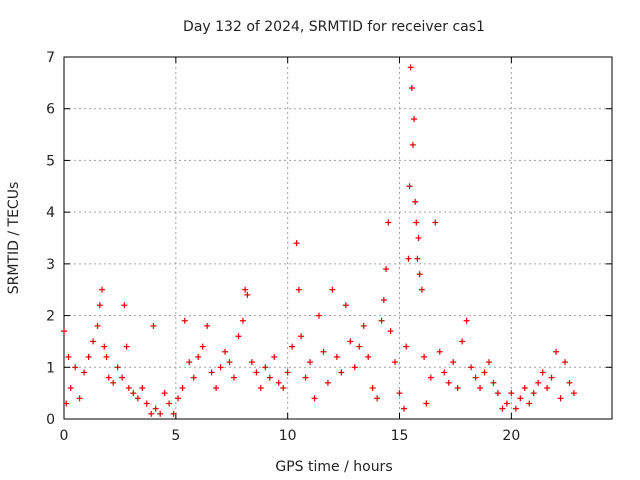 Image resolution: width=640 pixels, height=480 pixels. Describe the element at coordinates (50, 239) in the screenshot. I see `y-tick-labels: 0 1 2 3 4 5 6 7` at that location.